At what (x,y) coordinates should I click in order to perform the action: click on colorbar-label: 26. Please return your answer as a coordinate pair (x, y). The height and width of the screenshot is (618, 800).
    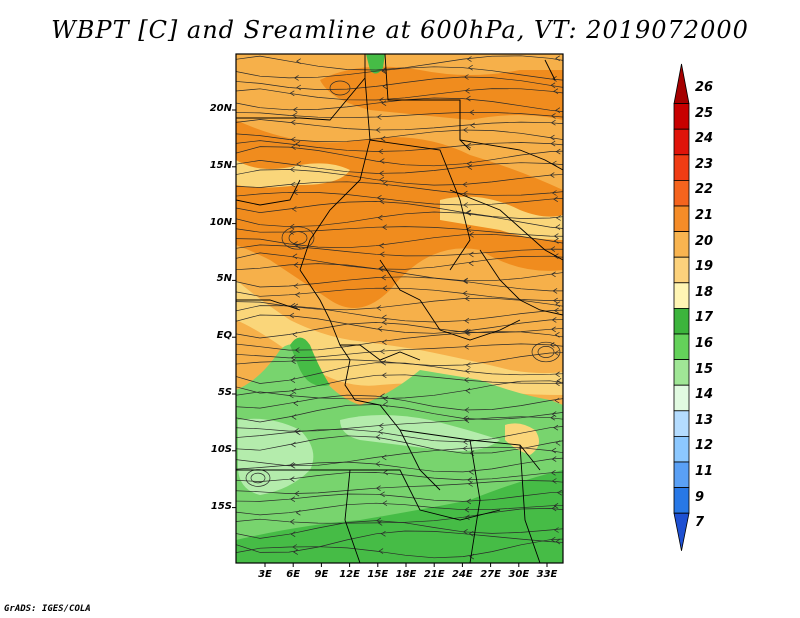
    Looking at the image, I should click on (704, 87).